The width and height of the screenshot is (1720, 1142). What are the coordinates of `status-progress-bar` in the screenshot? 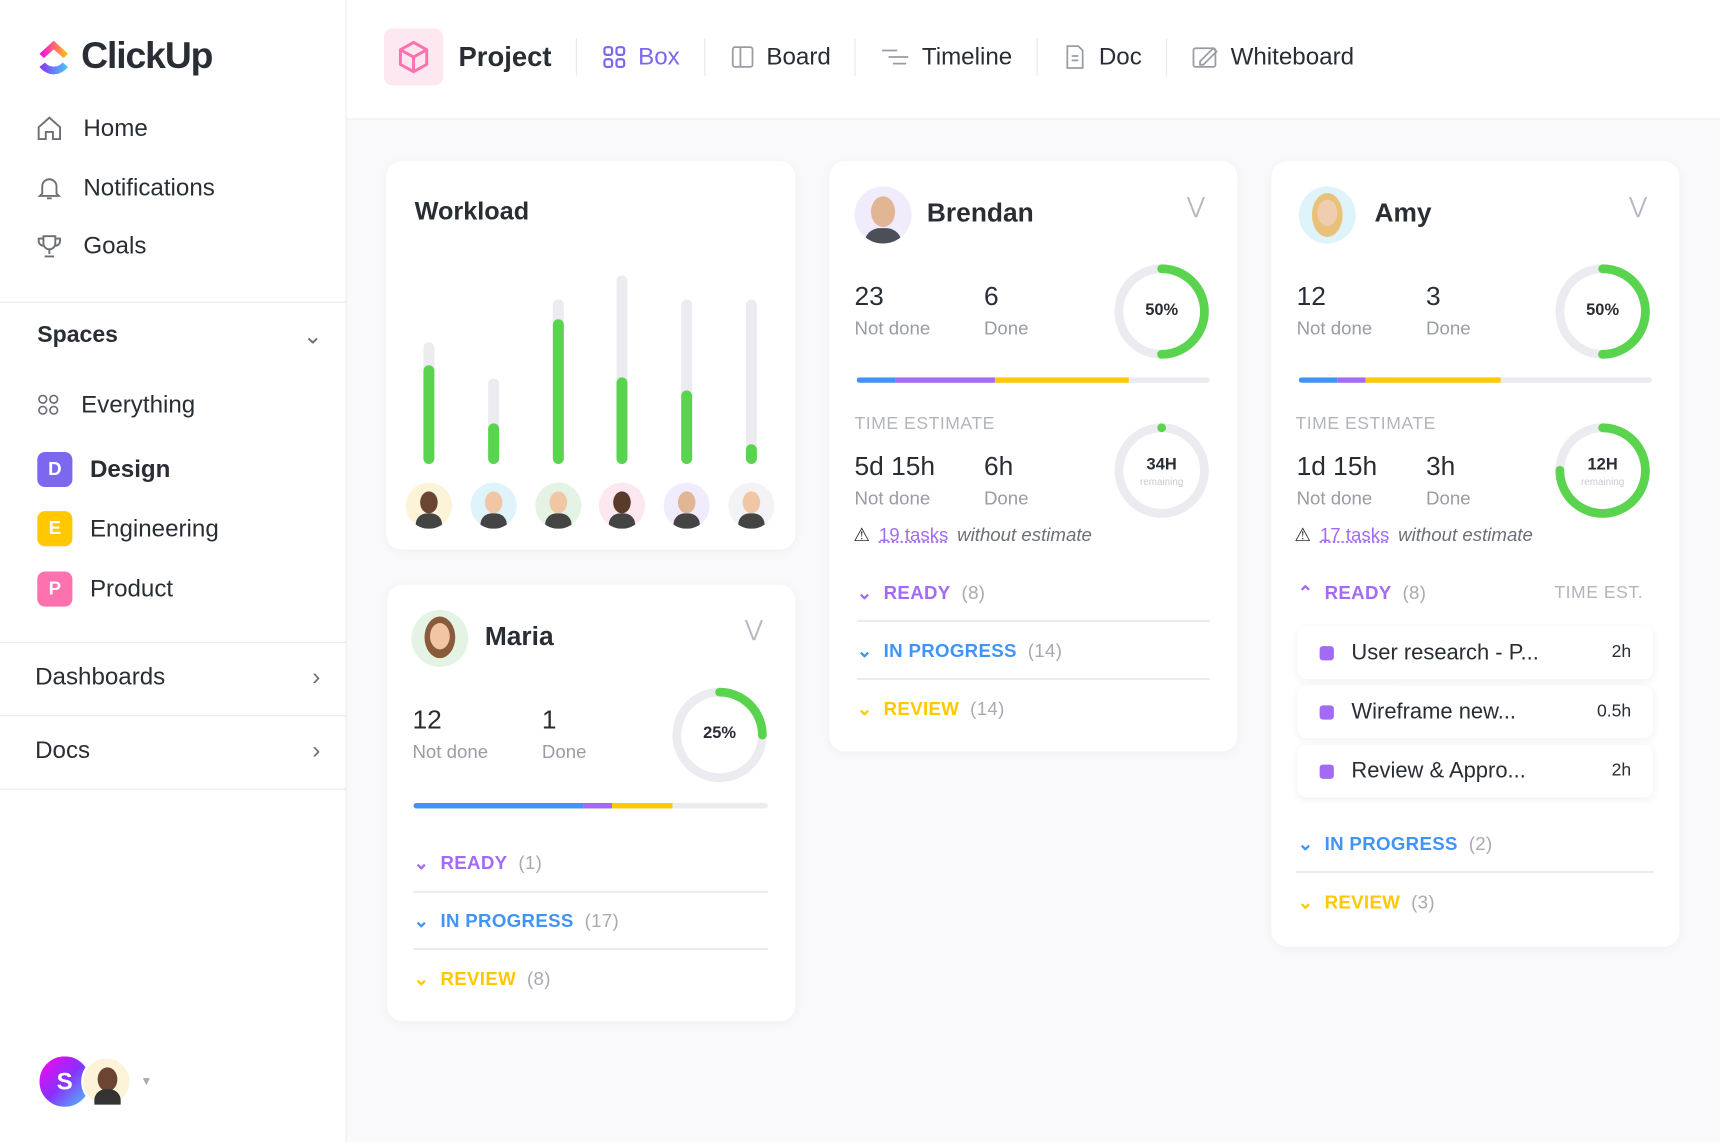 It's located at (1475, 380).